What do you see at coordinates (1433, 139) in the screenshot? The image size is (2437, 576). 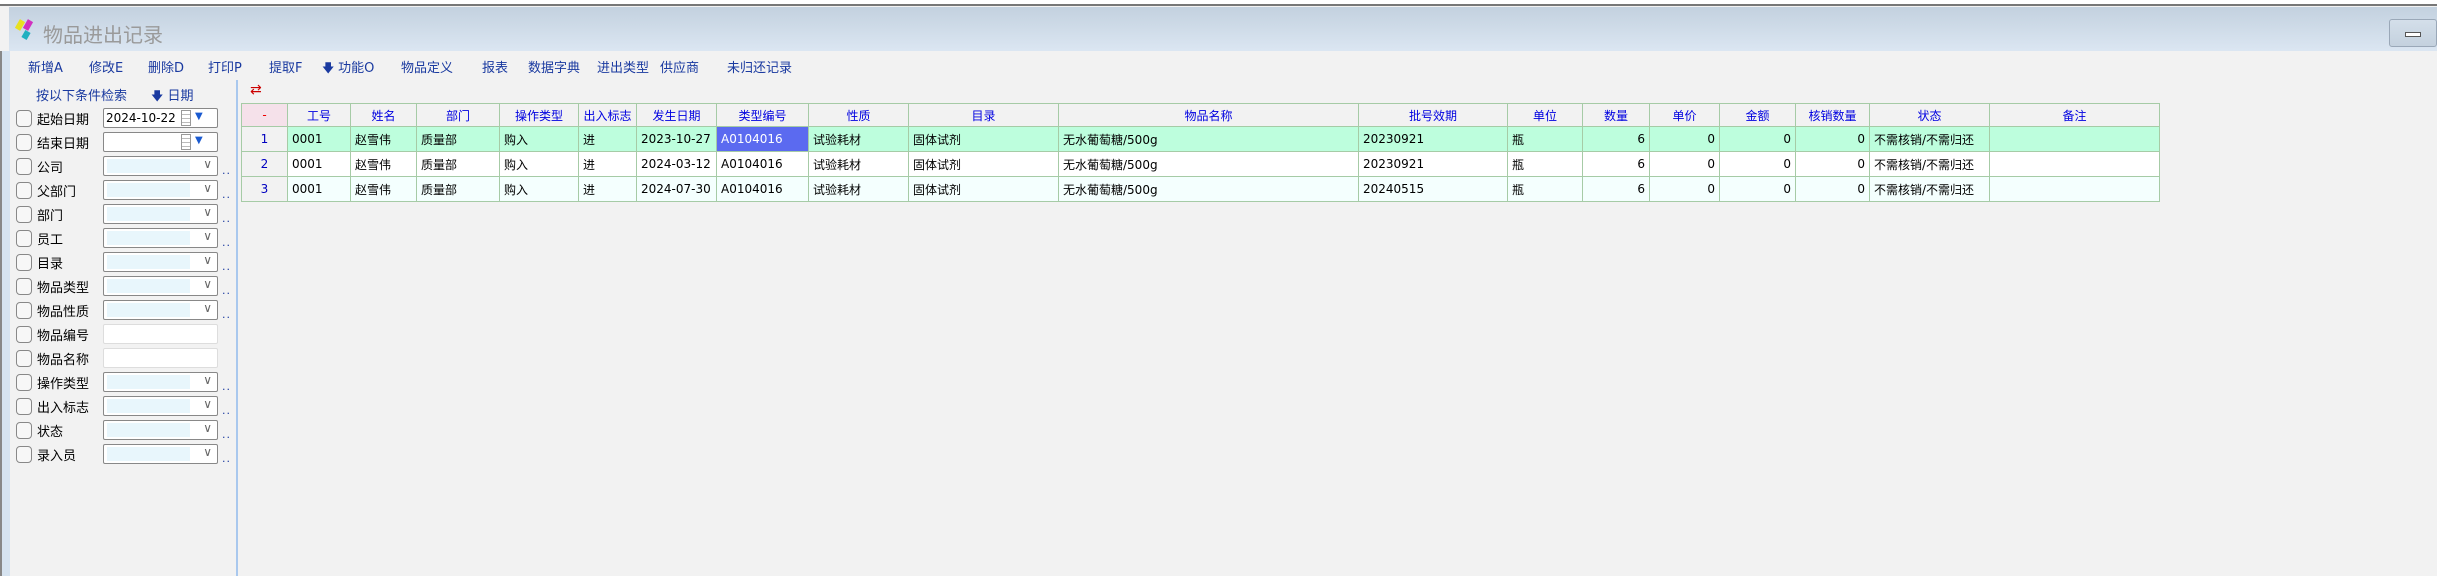 I see `table-cell: 20230921` at bounding box center [1433, 139].